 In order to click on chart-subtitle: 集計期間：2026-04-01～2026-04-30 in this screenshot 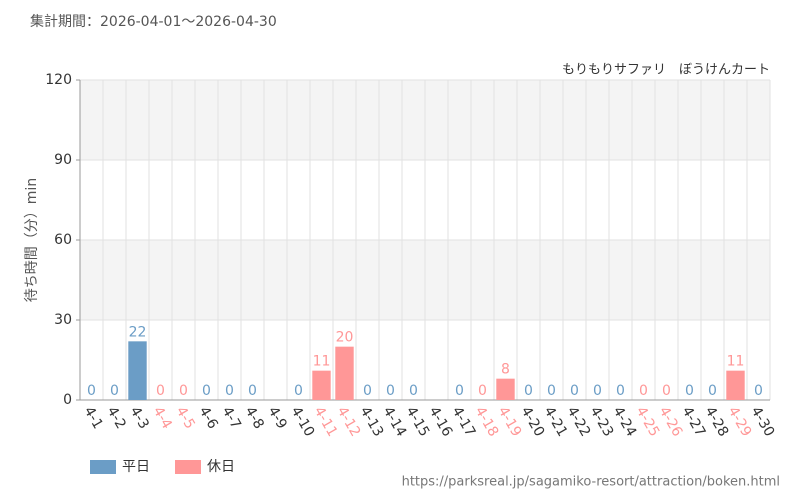, I will do `click(153, 21)`.